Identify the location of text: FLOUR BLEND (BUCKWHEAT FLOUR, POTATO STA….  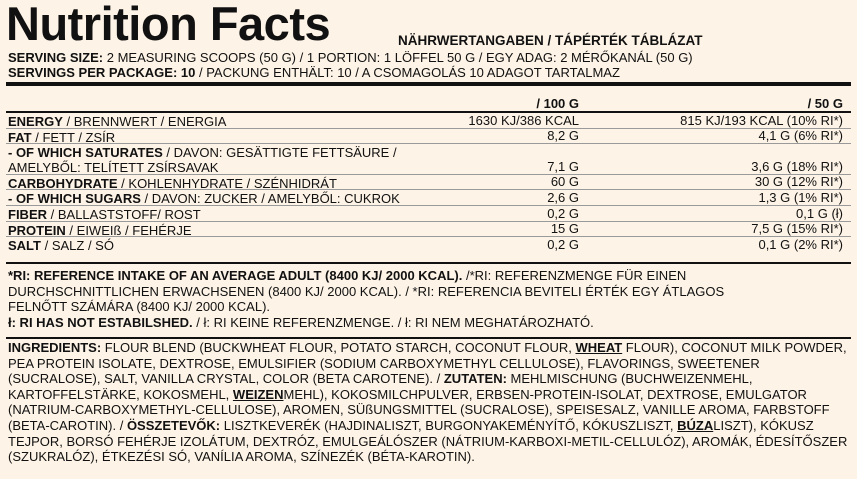
(338, 347).